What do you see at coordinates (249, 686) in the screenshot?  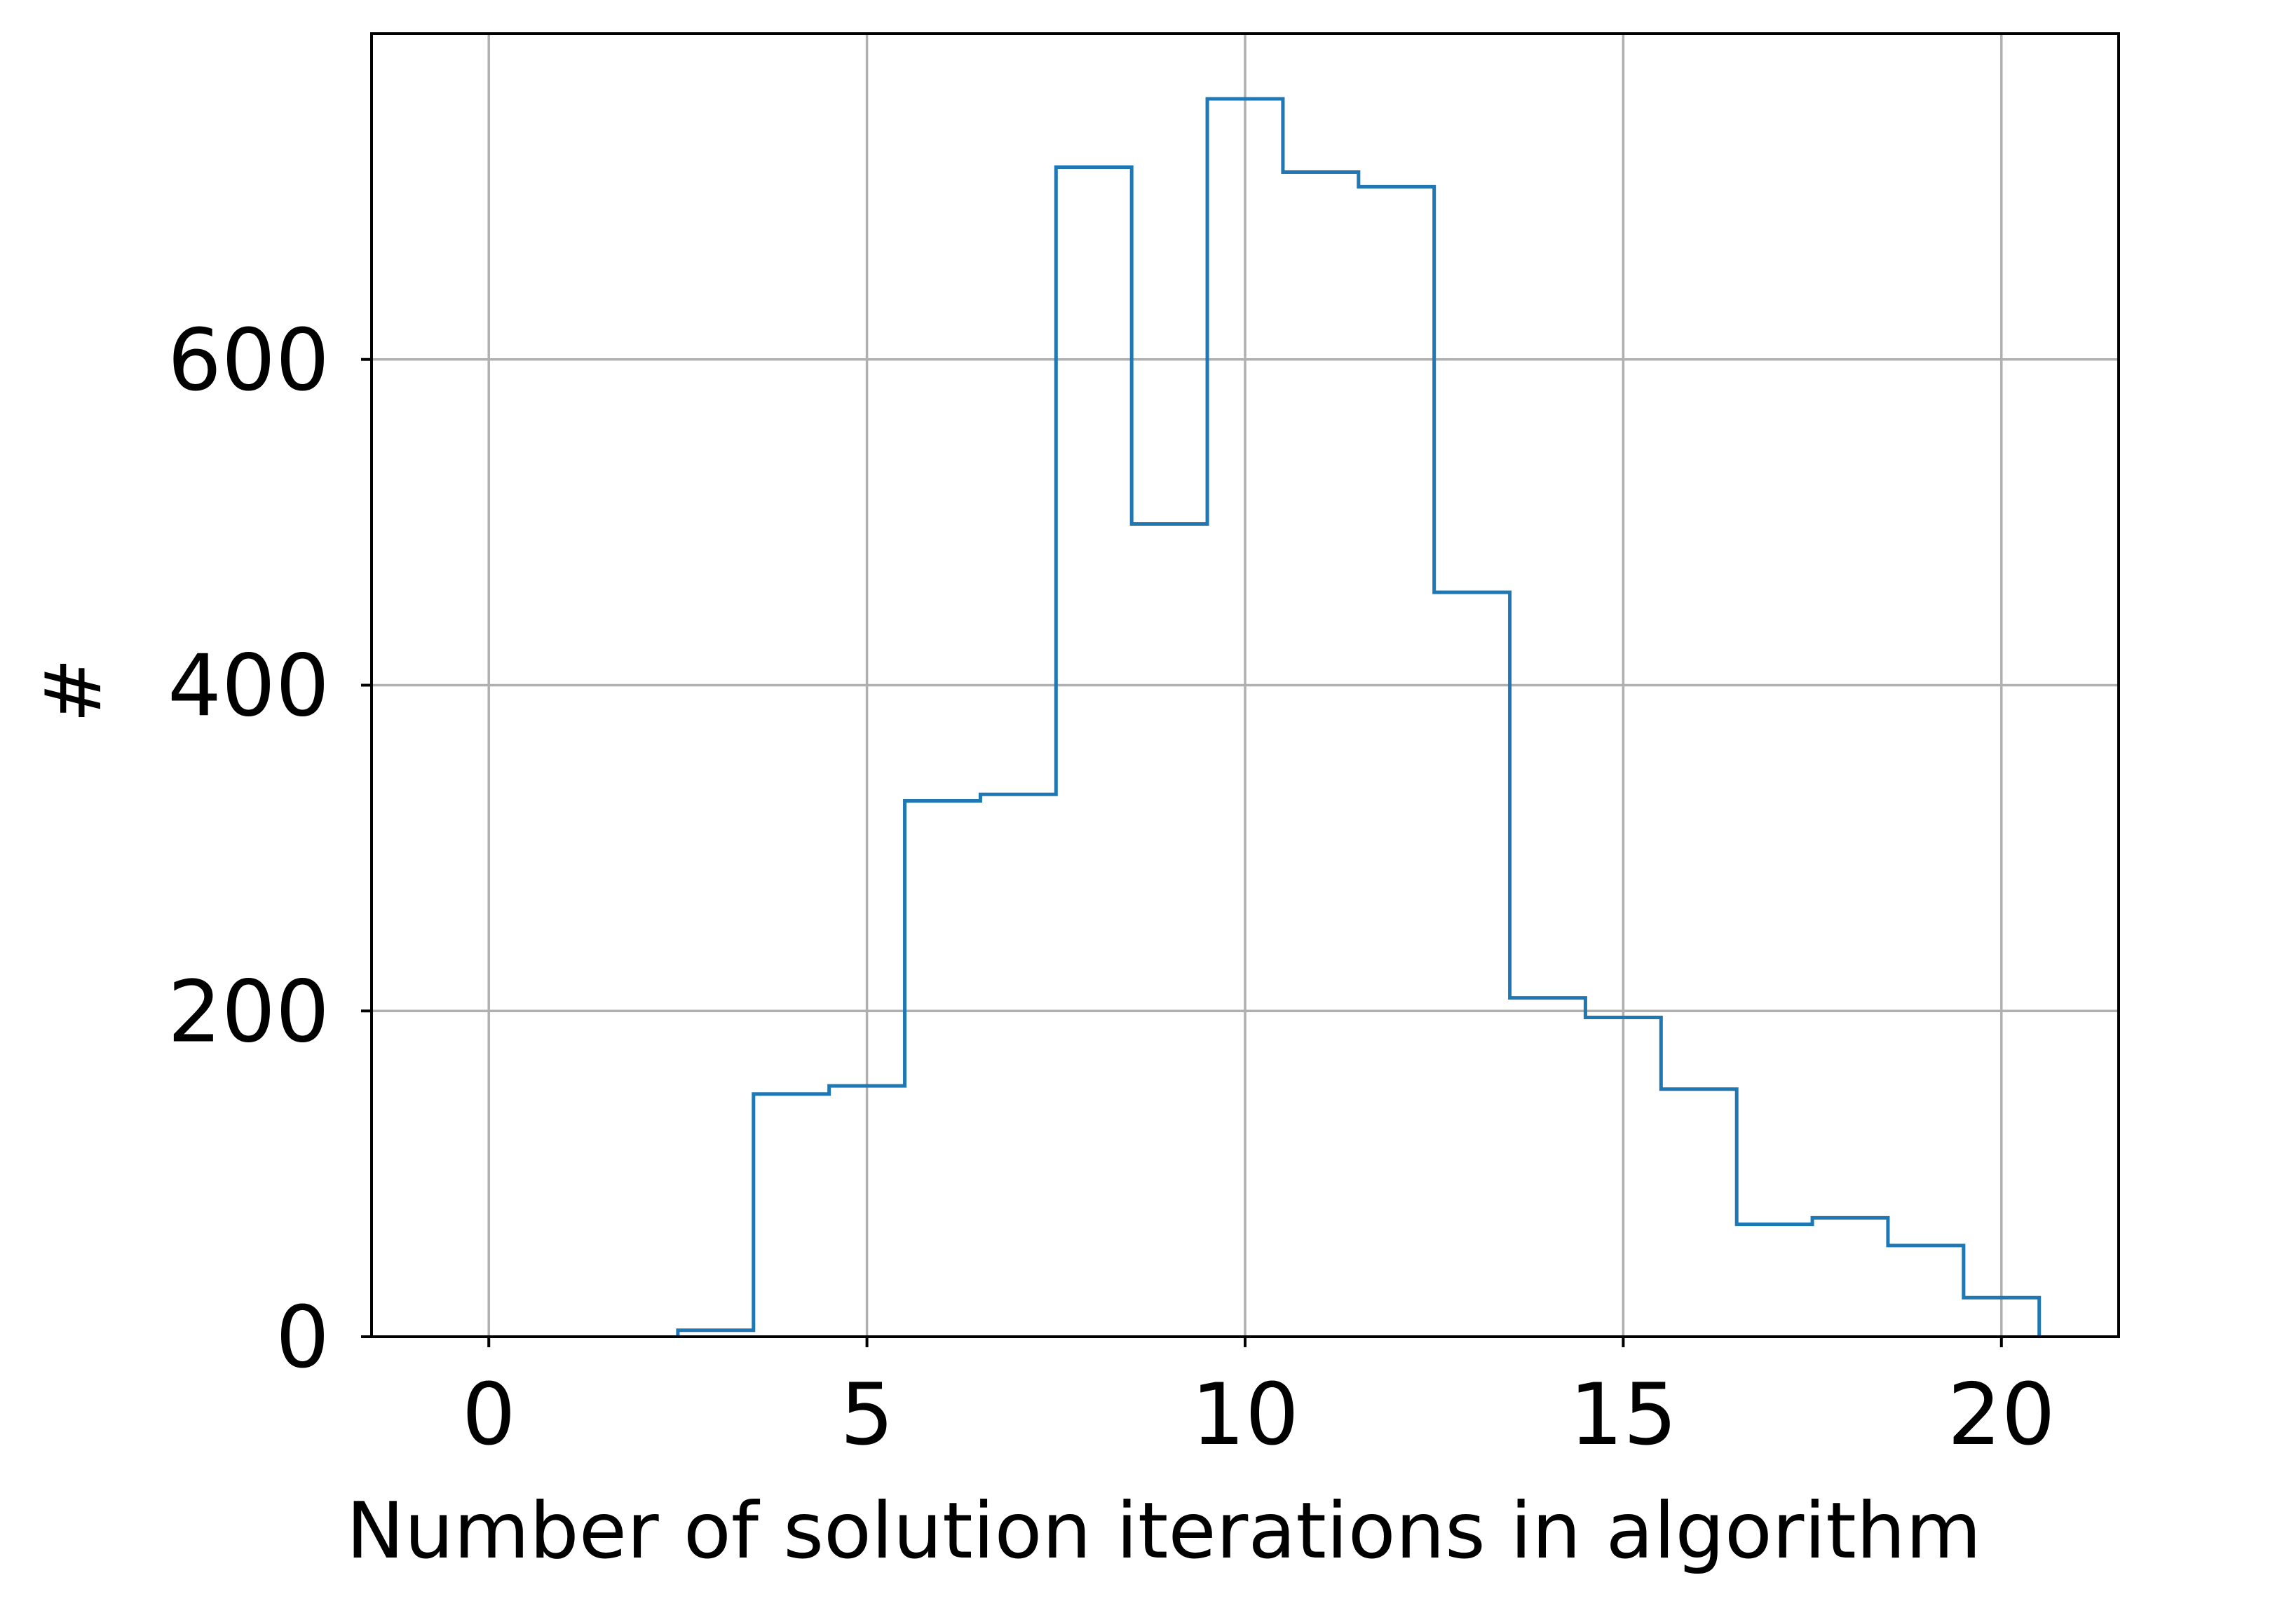 I see `y-tick-label: 400` at bounding box center [249, 686].